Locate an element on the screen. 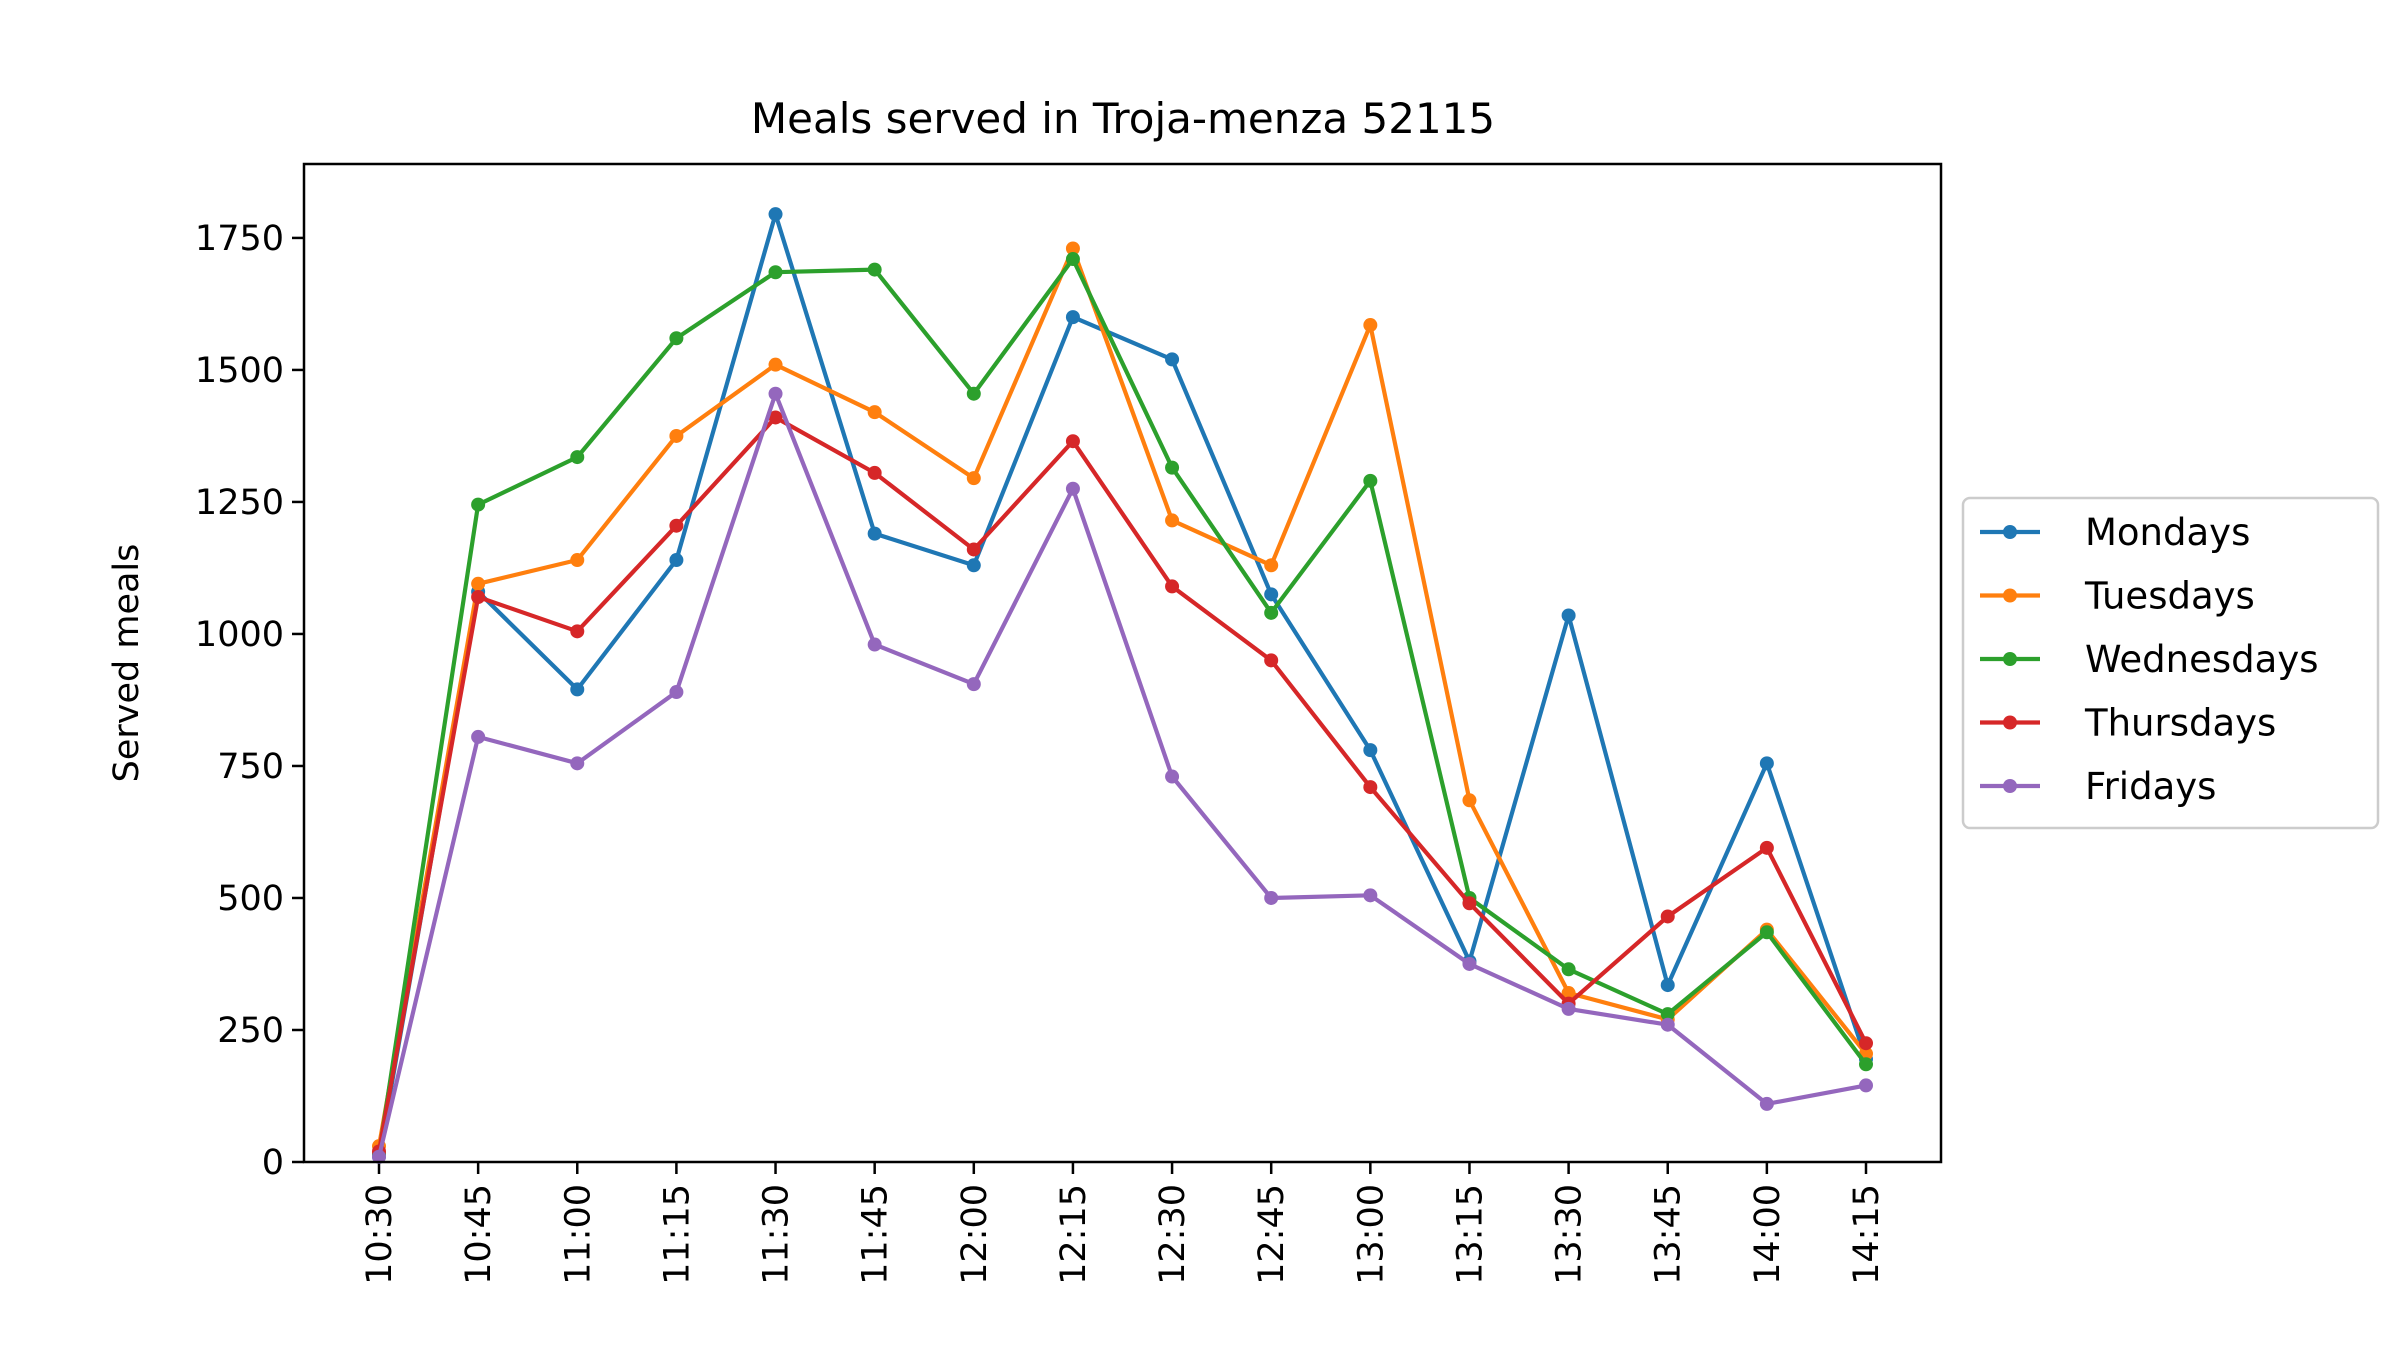 Image resolution: width=2400 pixels, height=1350 pixels. x-tick-label: 12:15 is located at coordinates (1074, 1234).